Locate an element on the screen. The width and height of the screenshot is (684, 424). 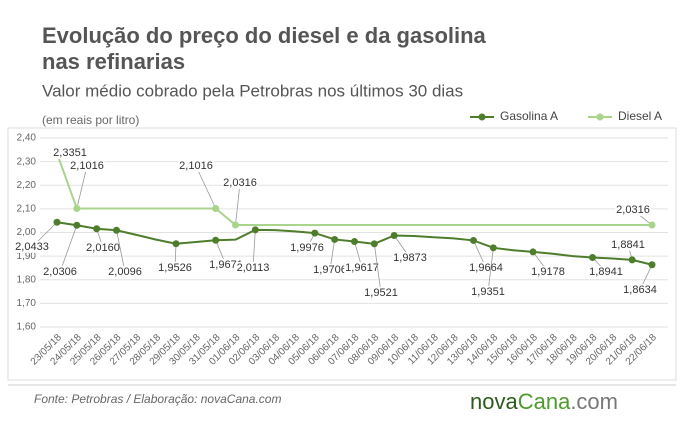
value-label: 1,9976 is located at coordinates (307, 248).